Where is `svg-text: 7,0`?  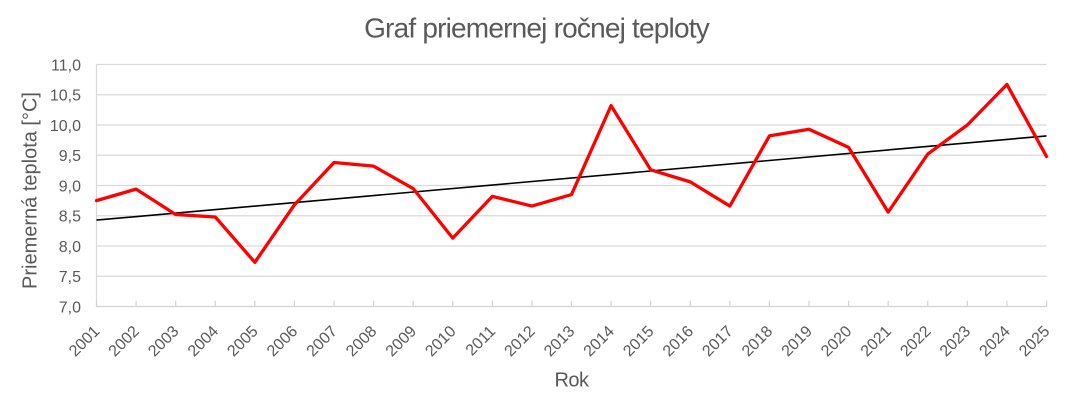
svg-text: 7,0 is located at coordinates (70, 307).